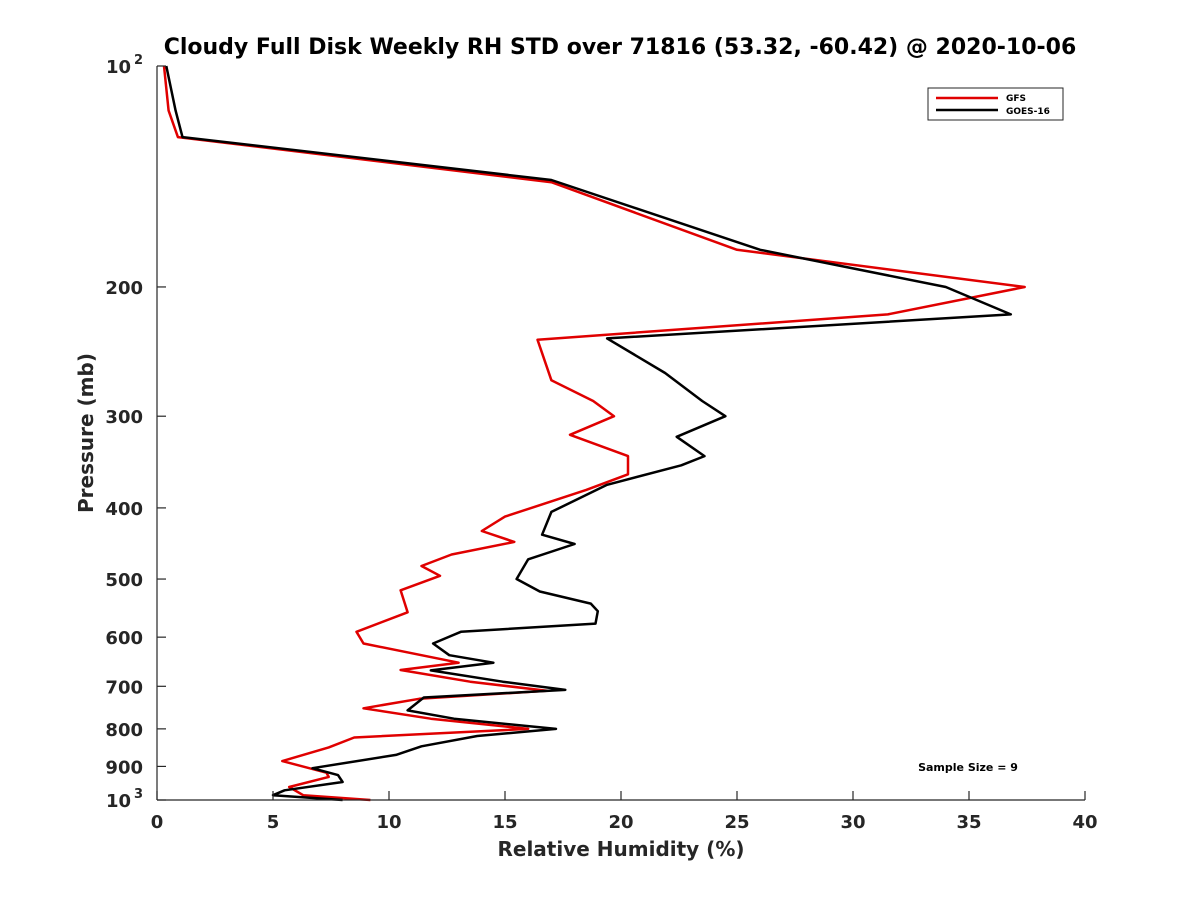 Image resolution: width=1200 pixels, height=900 pixels. What do you see at coordinates (968, 822) in the screenshot?
I see `x-tick-label: 35` at bounding box center [968, 822].